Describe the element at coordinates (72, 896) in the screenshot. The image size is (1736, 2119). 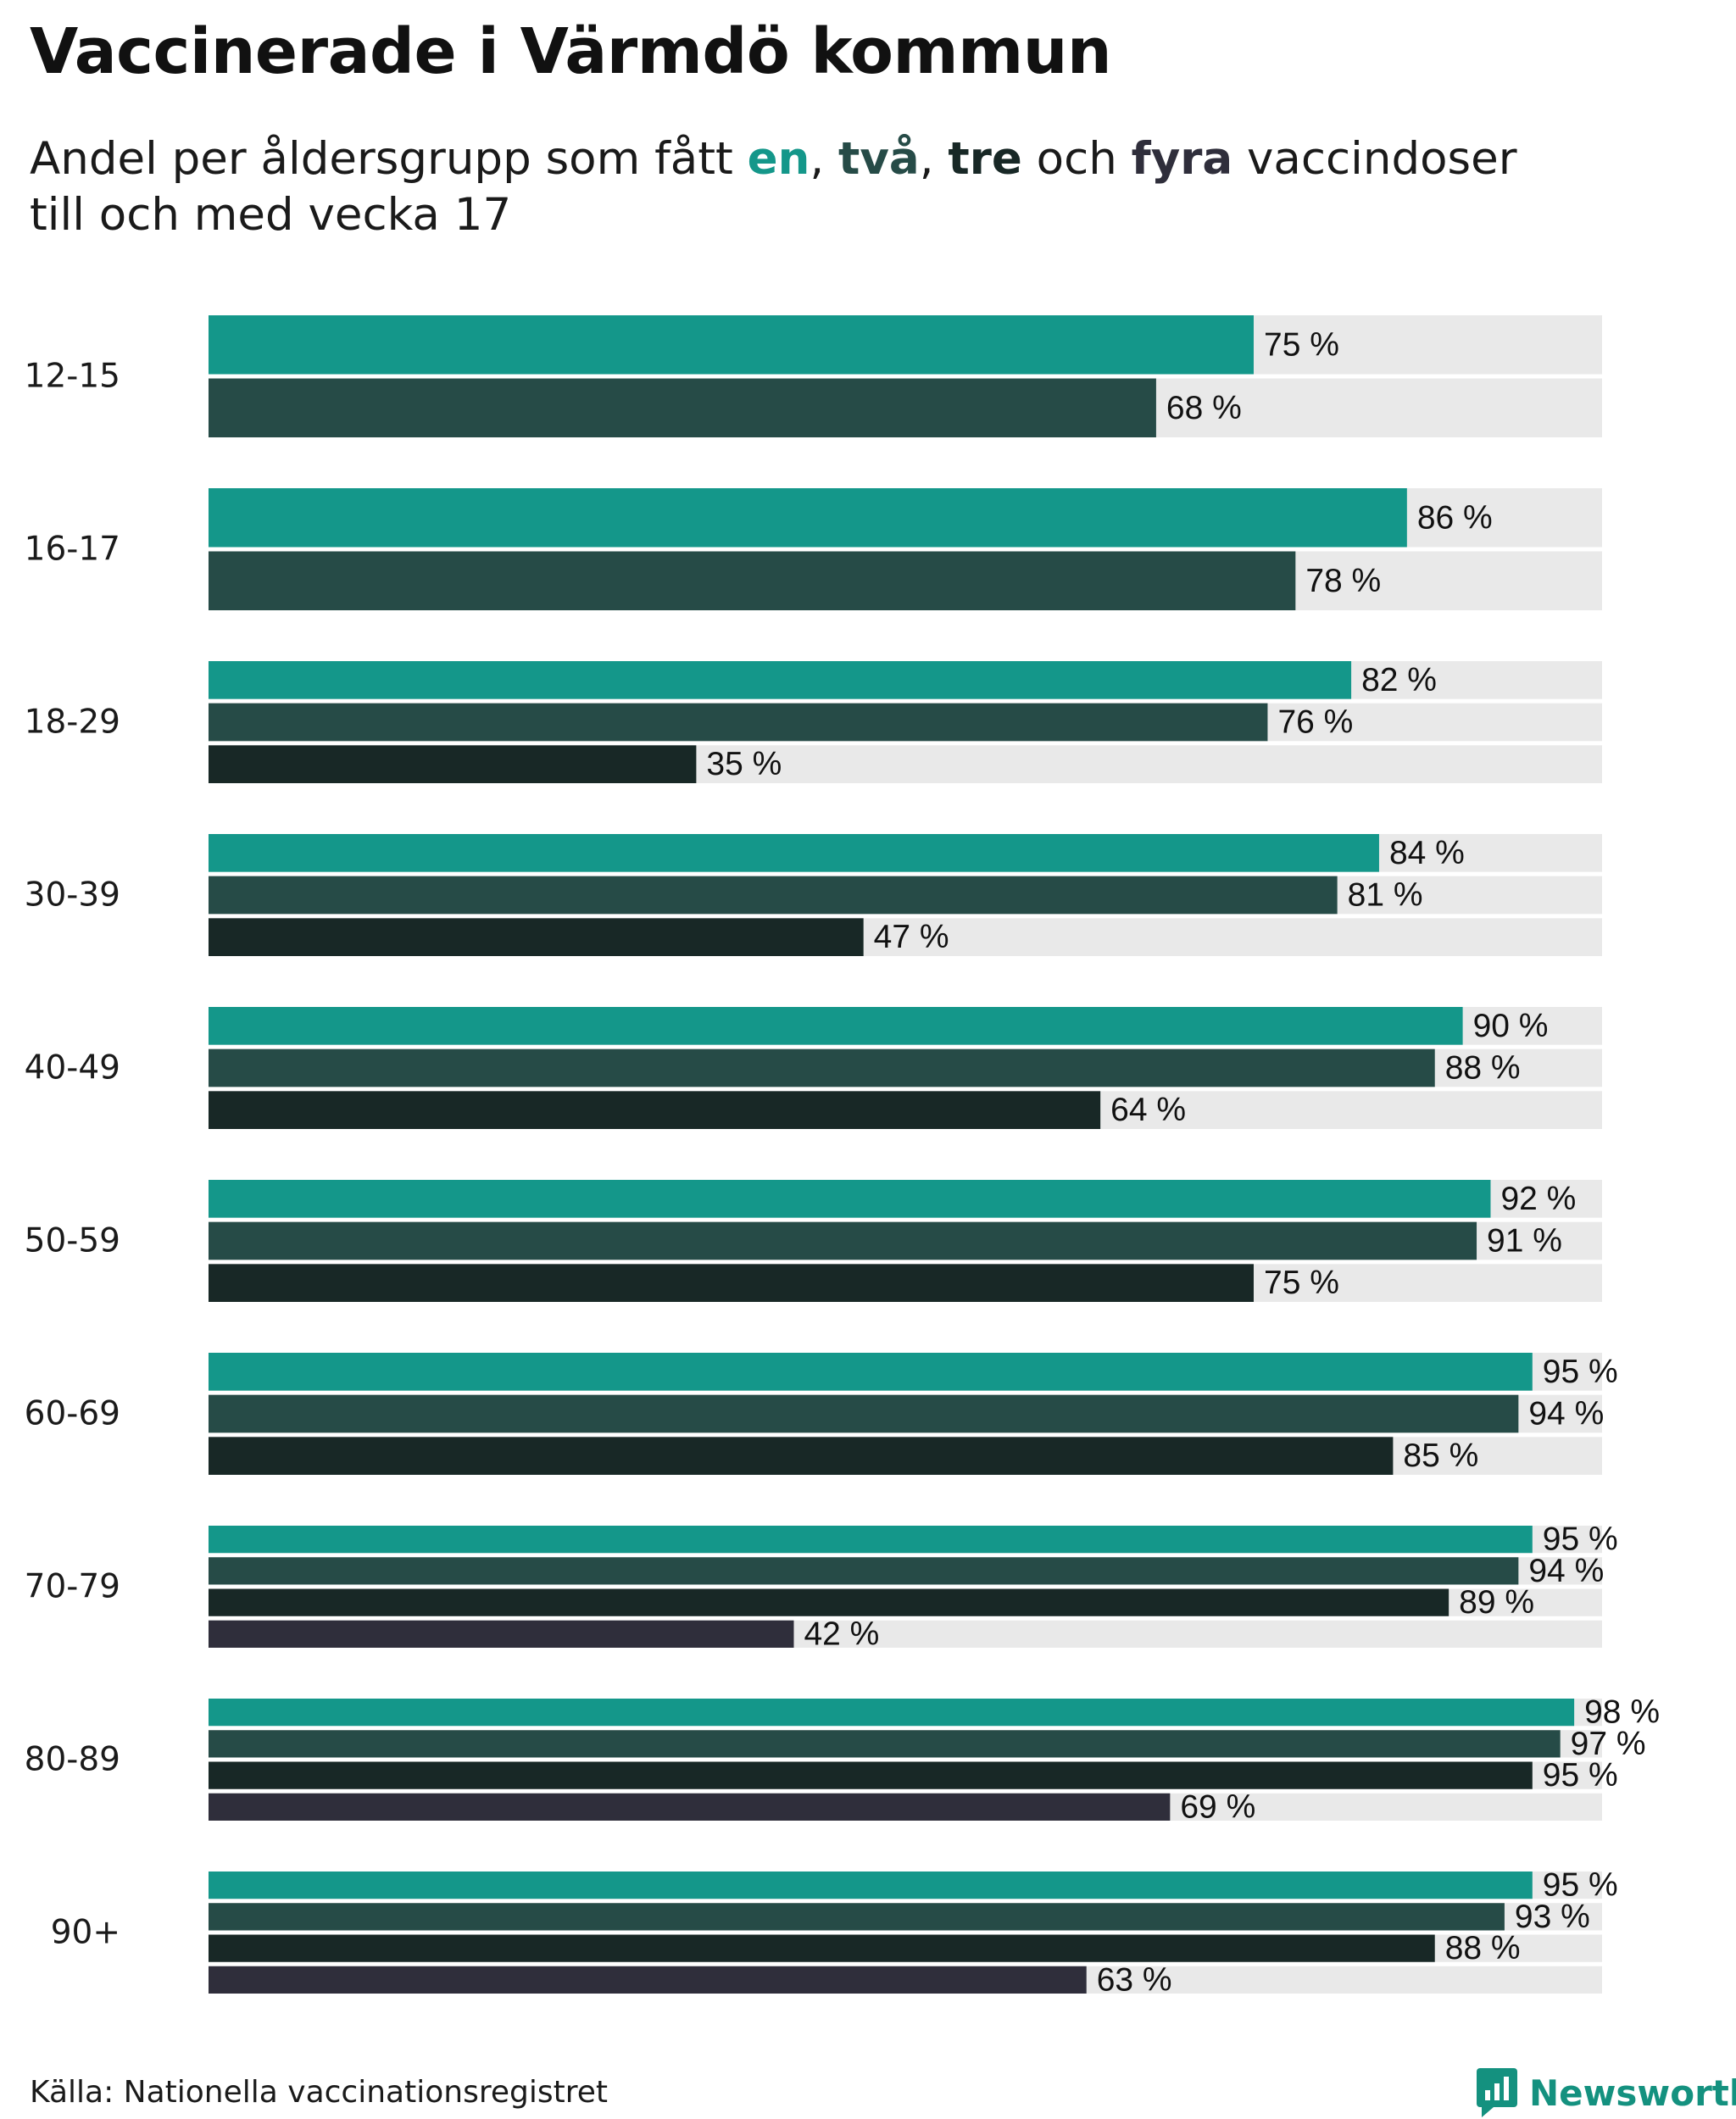
I see `category-label: 30-39` at that location.